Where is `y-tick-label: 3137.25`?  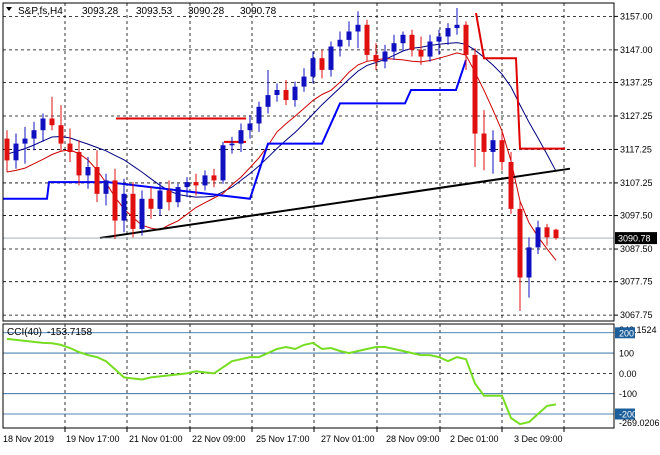
y-tick-label: 3137.25 is located at coordinates (636, 83).